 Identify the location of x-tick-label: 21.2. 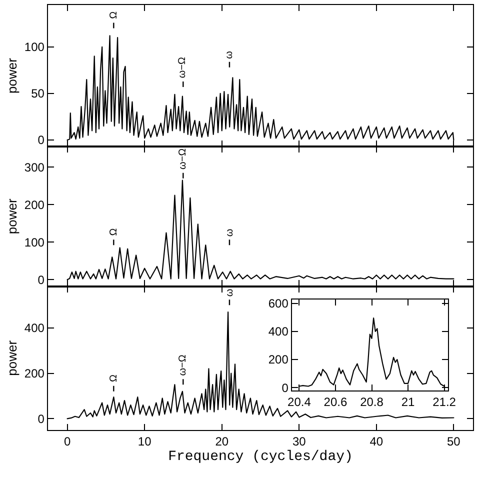
(444, 402).